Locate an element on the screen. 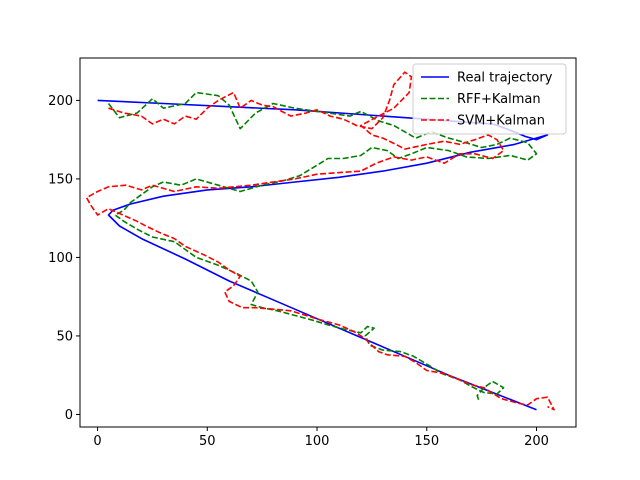 The width and height of the screenshot is (640, 480). x-tick-label-200: 200 is located at coordinates (536, 441).